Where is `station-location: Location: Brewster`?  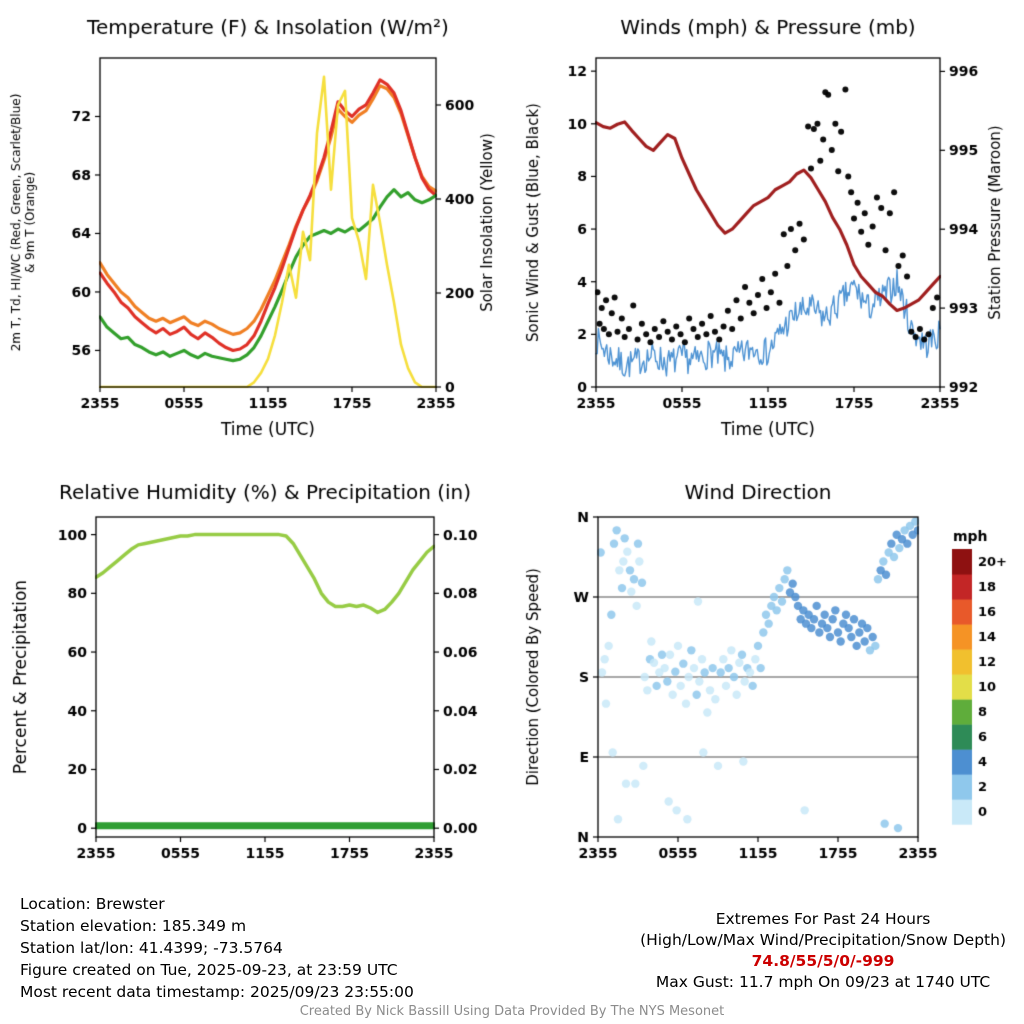 station-location: Location: Brewster is located at coordinates (92, 904).